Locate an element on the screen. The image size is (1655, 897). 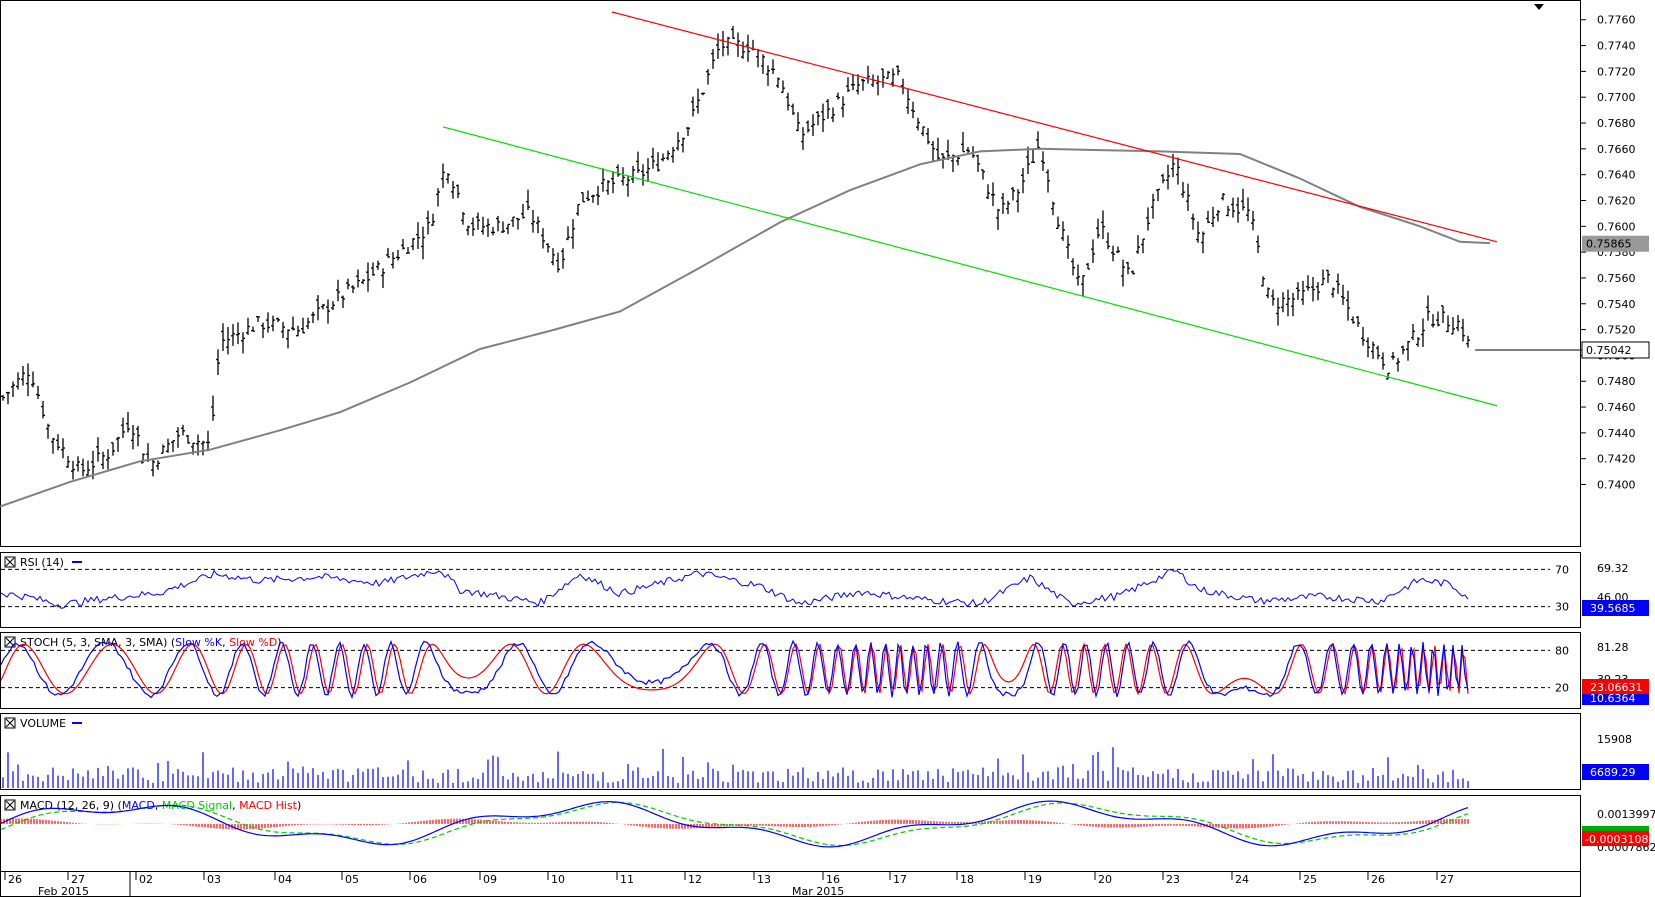
rsi-line is located at coordinates (734, 589).